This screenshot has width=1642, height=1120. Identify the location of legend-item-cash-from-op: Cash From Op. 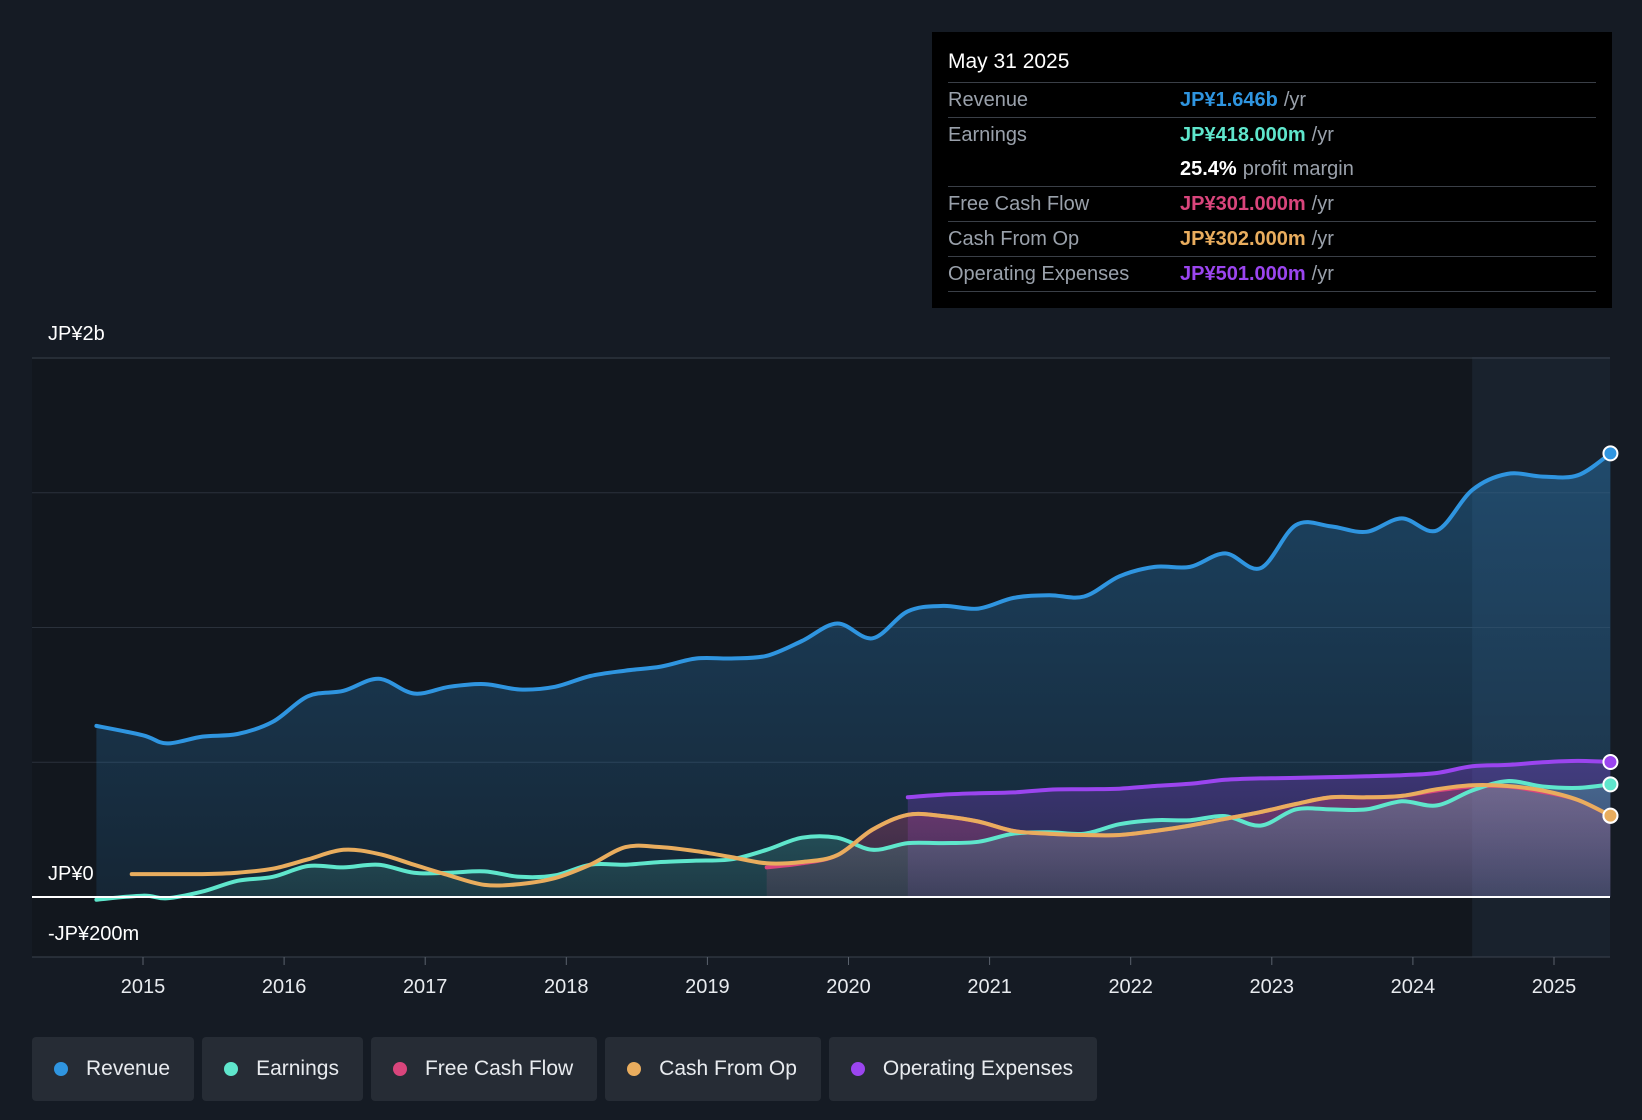
(713, 1069).